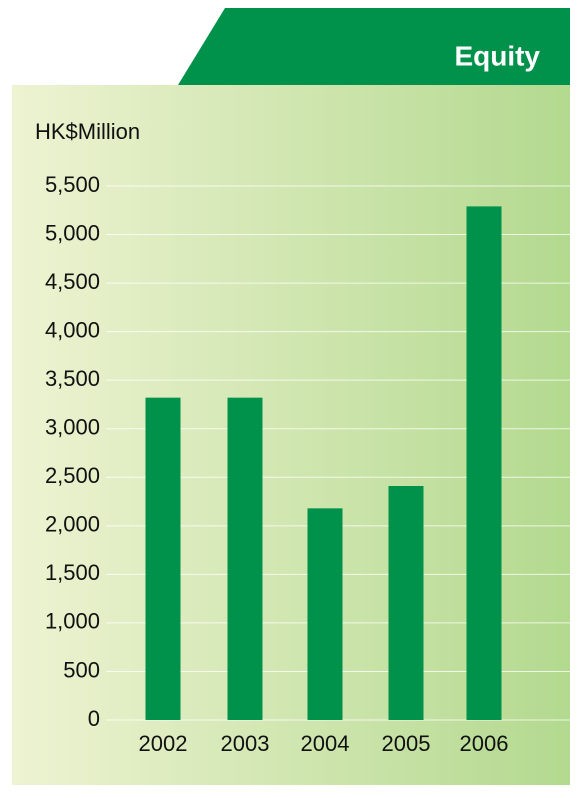 Image resolution: width=579 pixels, height=798 pixels. What do you see at coordinates (72, 475) in the screenshot?
I see `y-tick-label: 2,500` at bounding box center [72, 475].